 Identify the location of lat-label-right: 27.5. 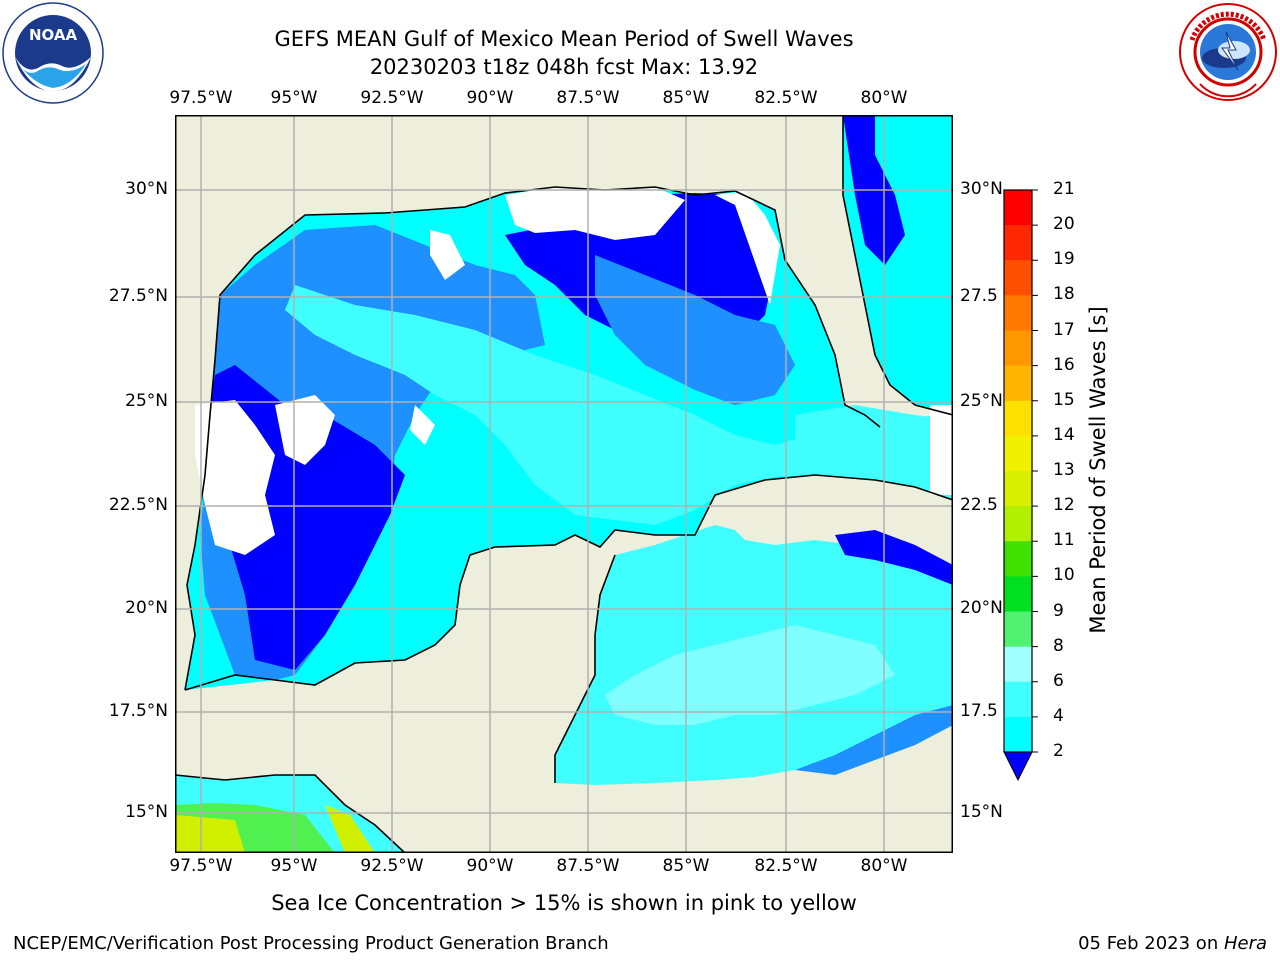
(979, 296).